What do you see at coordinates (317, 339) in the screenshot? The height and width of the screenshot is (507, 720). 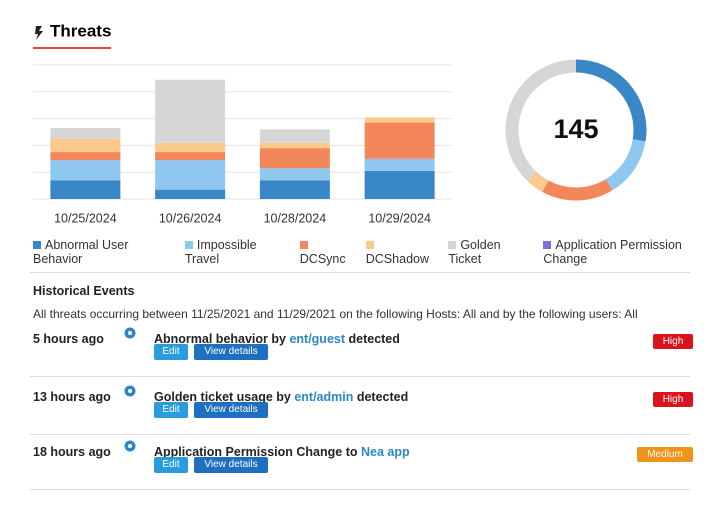 I see `event-link: ent/guest` at bounding box center [317, 339].